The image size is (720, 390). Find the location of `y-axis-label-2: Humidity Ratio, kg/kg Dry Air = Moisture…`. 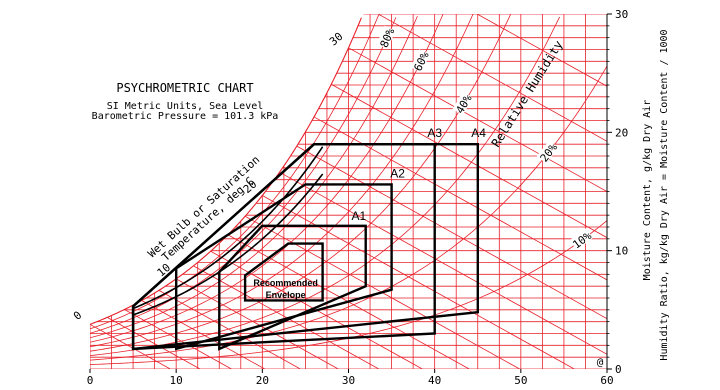

y-axis-label-2: Humidity Ratio, kg/kg Dry Air = Moisture… is located at coordinates (664, 194).